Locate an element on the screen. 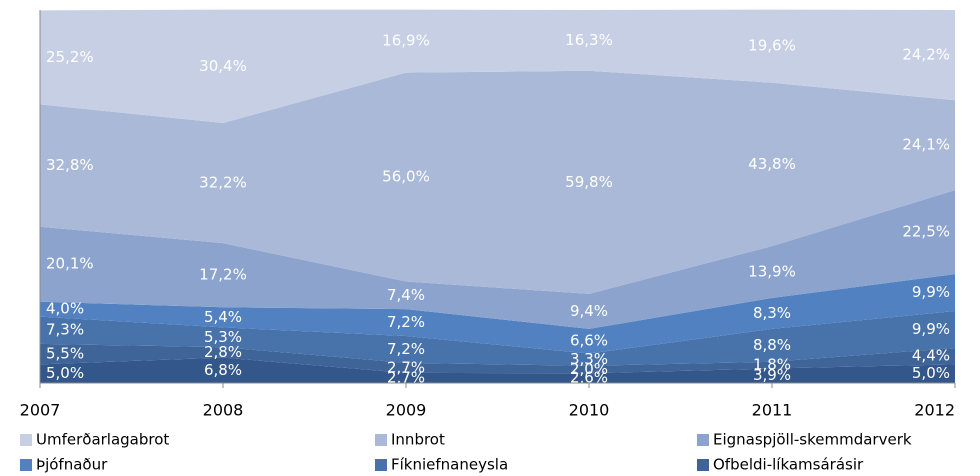  data-label: 32,8% is located at coordinates (70, 165).